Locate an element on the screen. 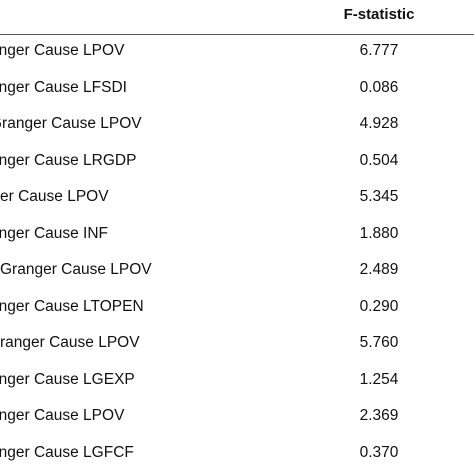 This screenshot has width=474, height=474. f-statistic-cell: 0.370 is located at coordinates (379, 452).